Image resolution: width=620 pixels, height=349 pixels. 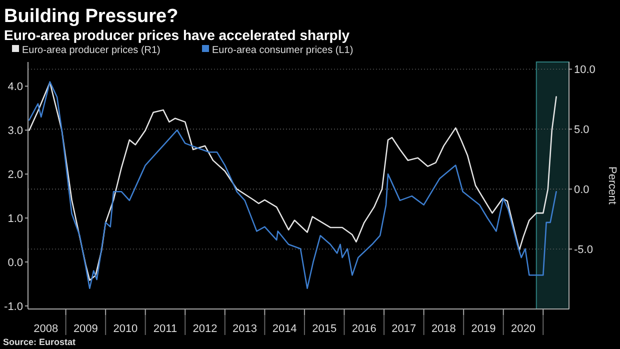 What do you see at coordinates (15, 175) in the screenshot?
I see `y-tick-label: 2.0` at bounding box center [15, 175].